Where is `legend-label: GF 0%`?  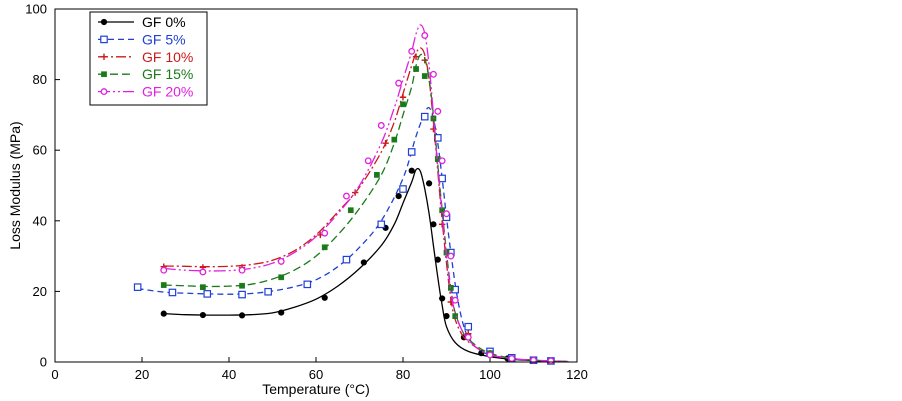 legend-label: GF 0% is located at coordinates (164, 22).